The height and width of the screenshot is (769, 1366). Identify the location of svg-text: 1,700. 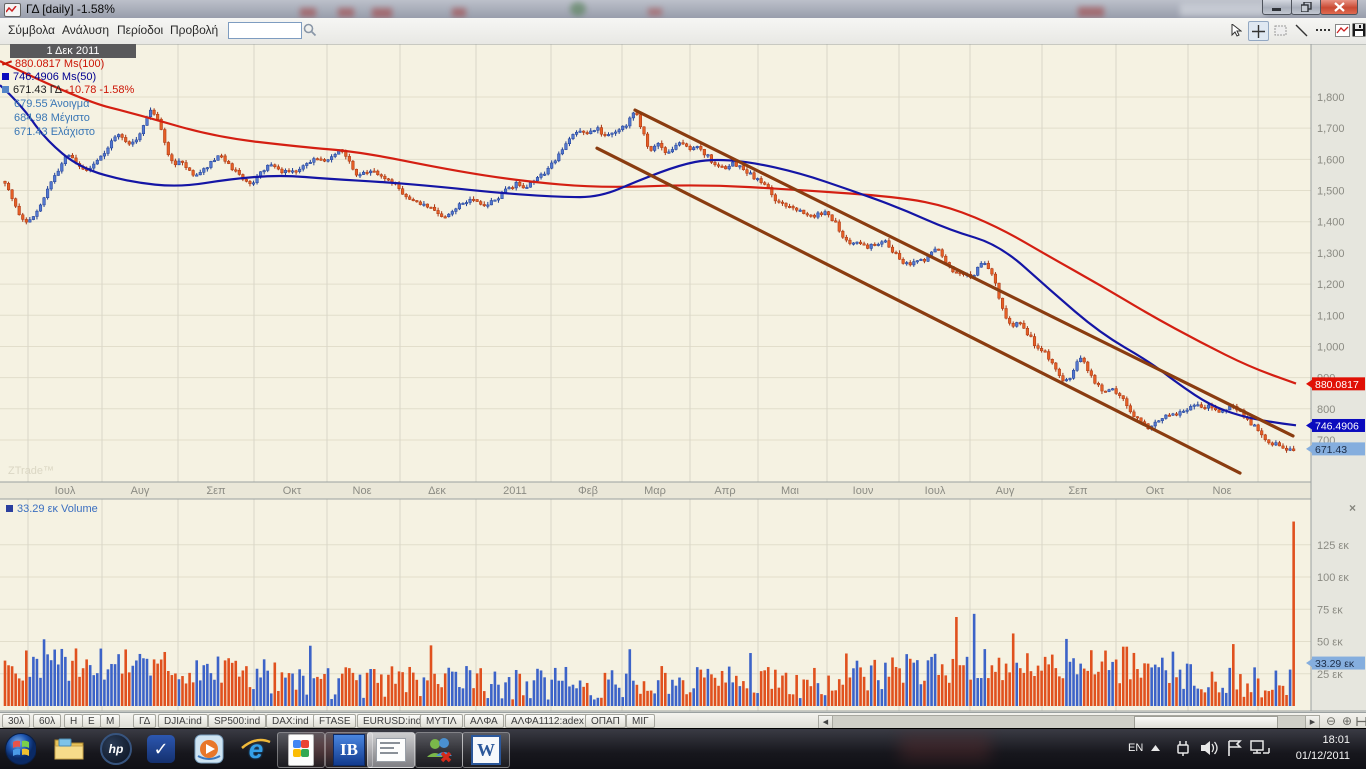
(1331, 129).